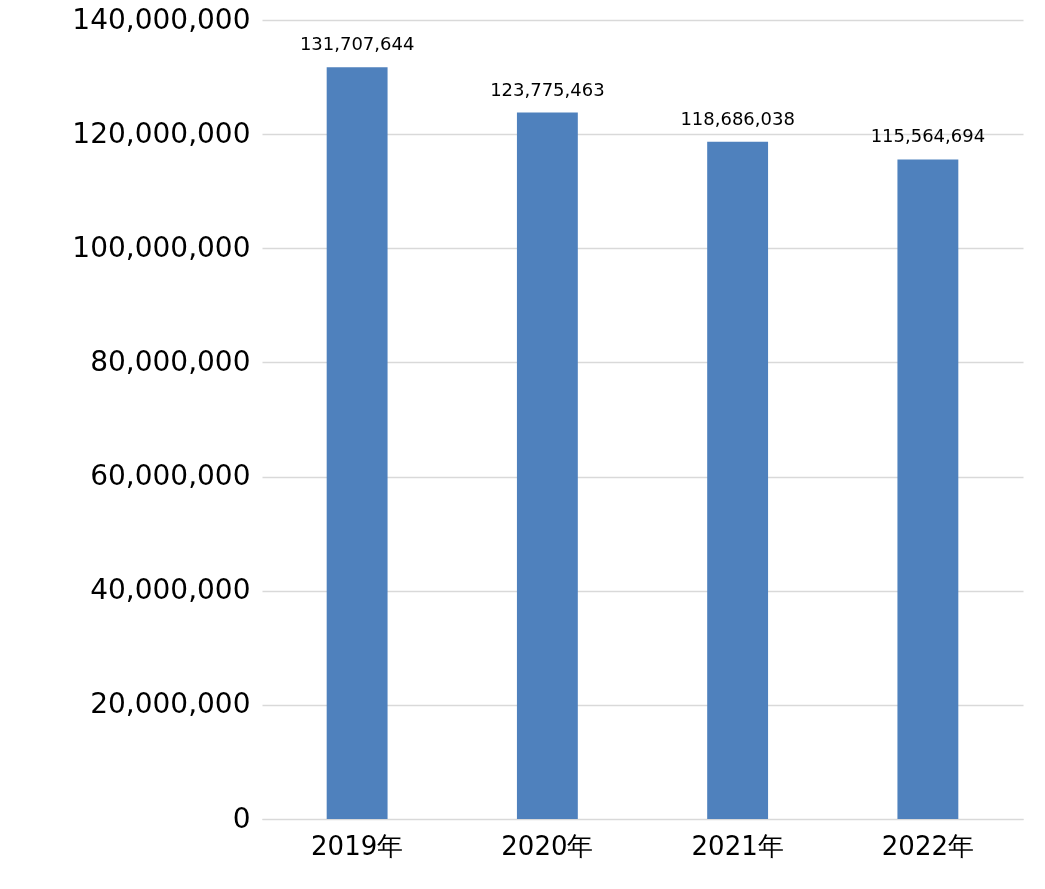 The image size is (1045, 889). Describe the element at coordinates (170, 704) in the screenshot. I see `y-tick-label: 20,000,000` at that location.